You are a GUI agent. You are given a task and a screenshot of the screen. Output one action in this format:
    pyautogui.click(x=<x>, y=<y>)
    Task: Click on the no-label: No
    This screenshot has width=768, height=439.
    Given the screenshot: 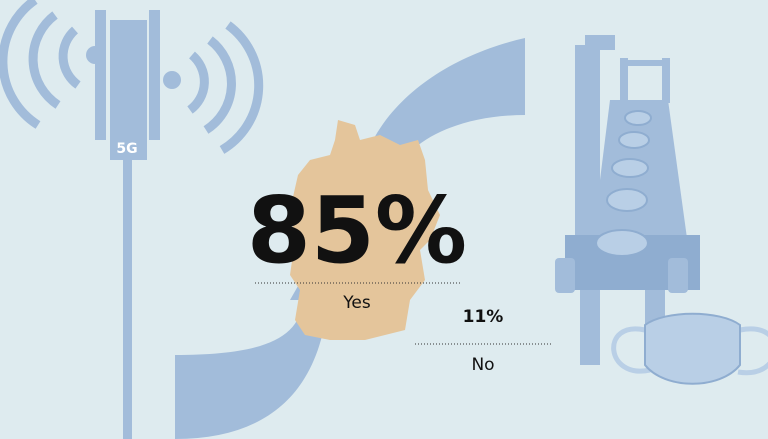 What is the action you would take?
    pyautogui.click(x=482, y=365)
    